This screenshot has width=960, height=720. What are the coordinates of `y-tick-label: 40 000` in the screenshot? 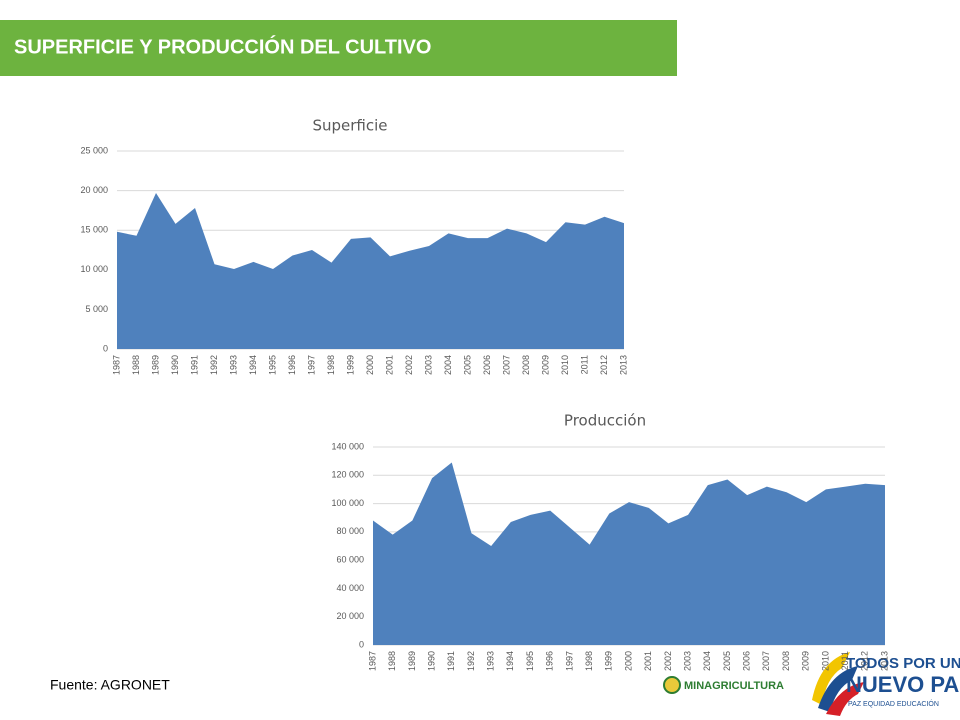 It's located at (350, 588).